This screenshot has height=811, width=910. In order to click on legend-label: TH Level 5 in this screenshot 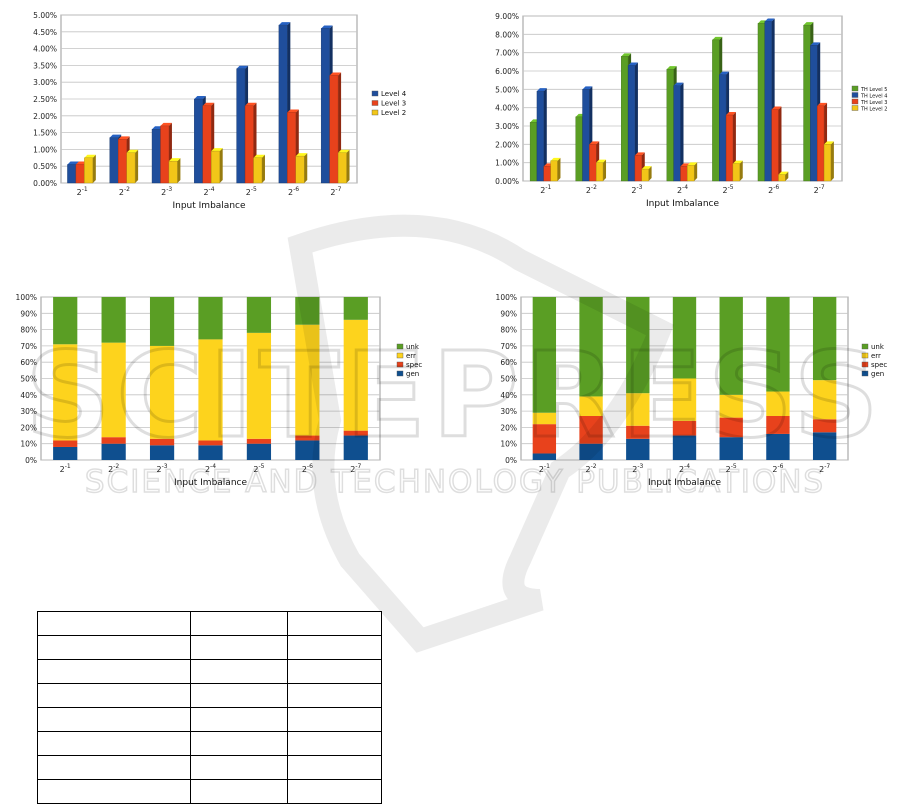, I will do `click(873, 90)`.